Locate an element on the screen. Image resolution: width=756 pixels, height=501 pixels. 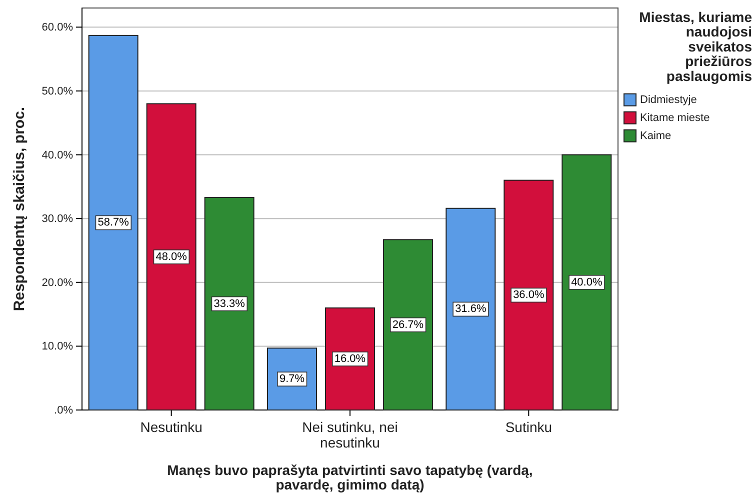
y-tick-label: 50.0% is located at coordinates (58, 91).